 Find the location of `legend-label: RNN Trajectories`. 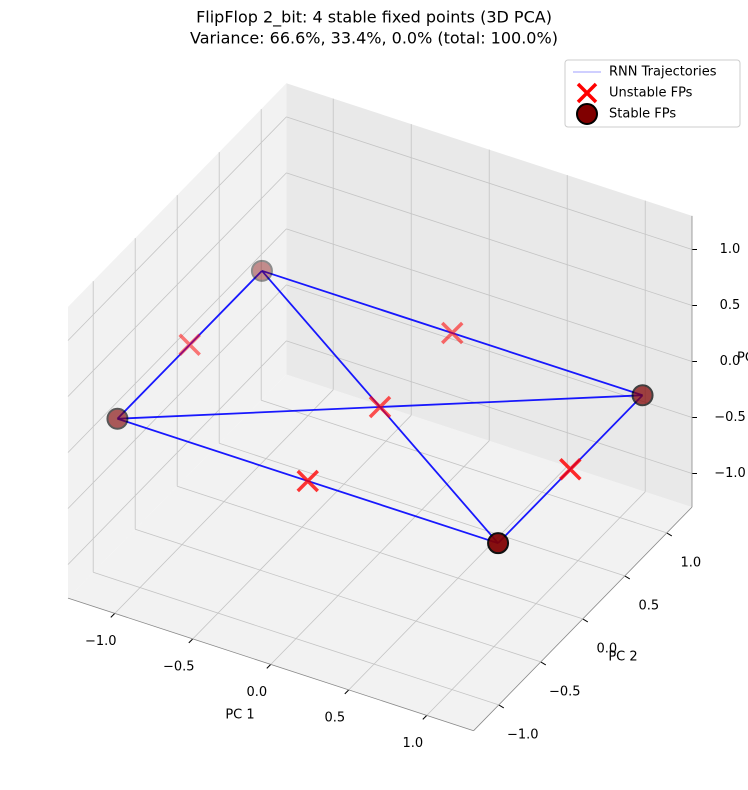

legend-label: RNN Trajectories is located at coordinates (663, 72).